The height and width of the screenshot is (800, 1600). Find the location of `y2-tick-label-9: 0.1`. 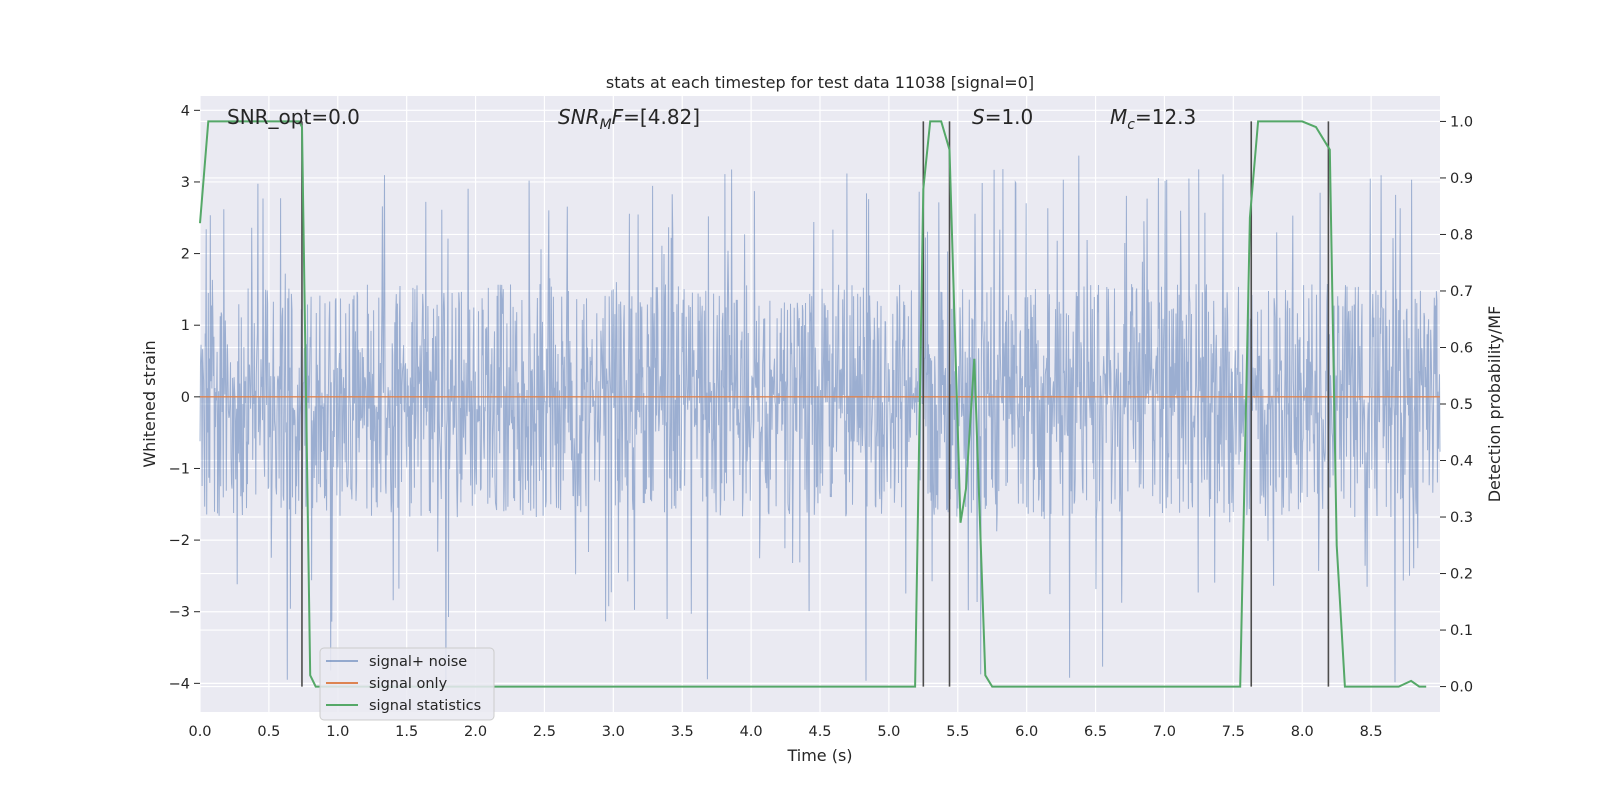

y2-tick-label-9: 0.1 is located at coordinates (1461, 631).